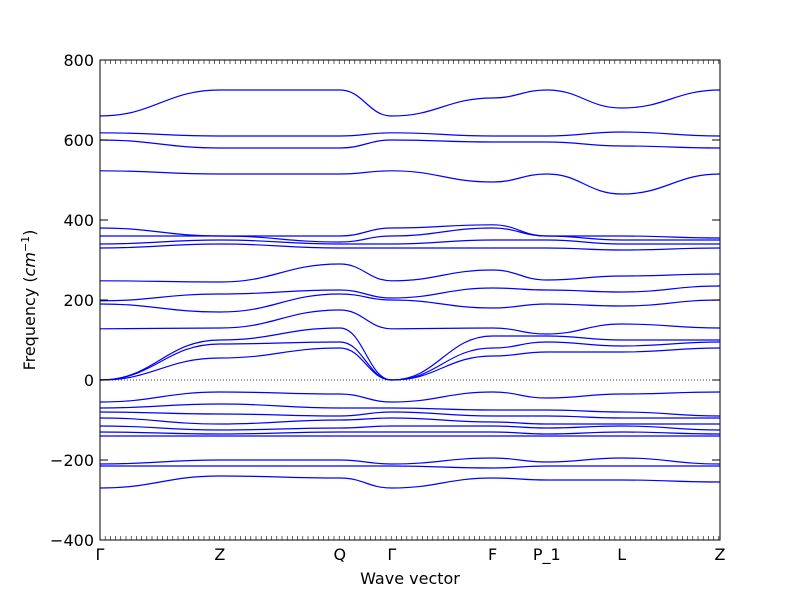 The height and width of the screenshot is (600, 800). I want to click on y-tick-label: −400, so click(72, 540).